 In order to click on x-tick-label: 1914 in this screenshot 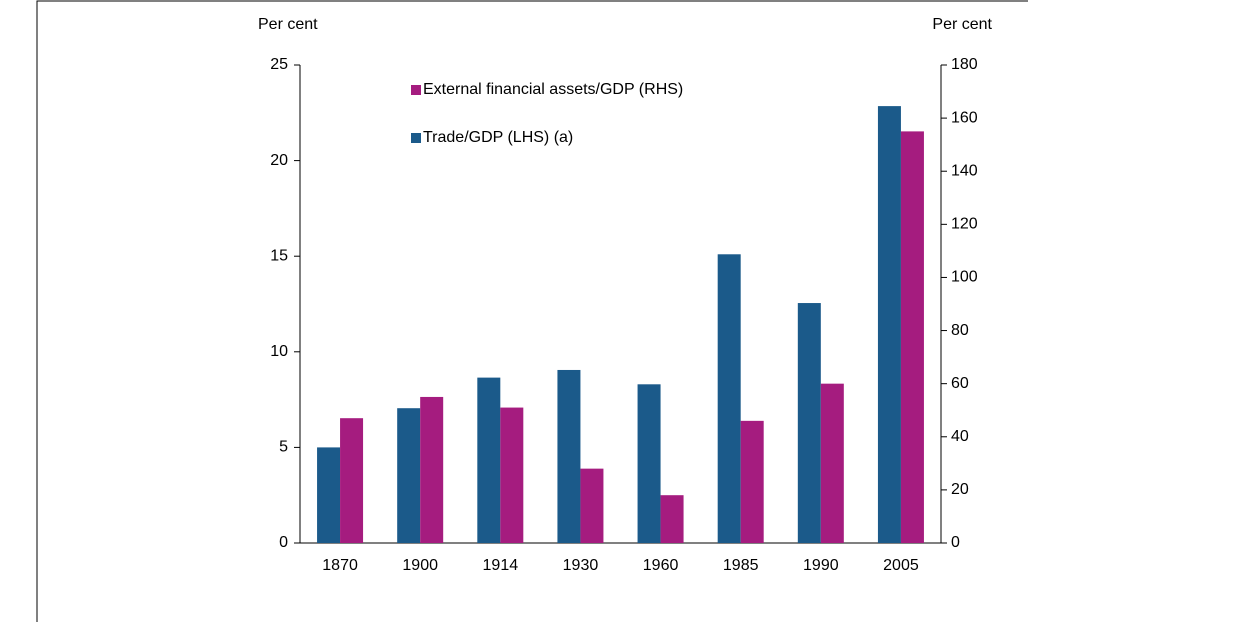, I will do `click(501, 565)`.